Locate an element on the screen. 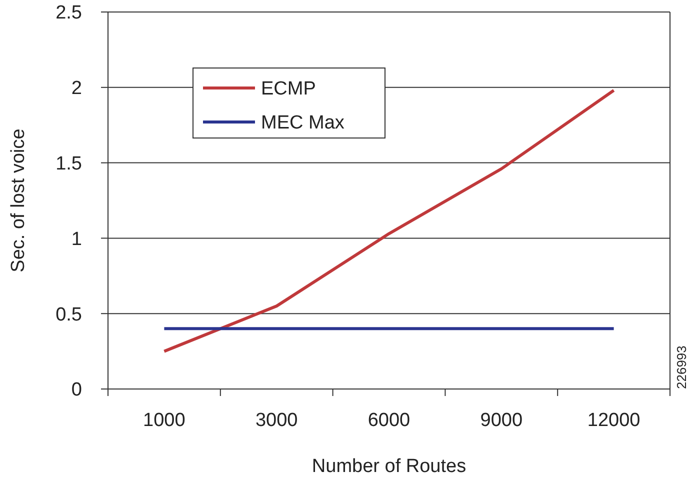  legend-label: ECMP is located at coordinates (288, 89).